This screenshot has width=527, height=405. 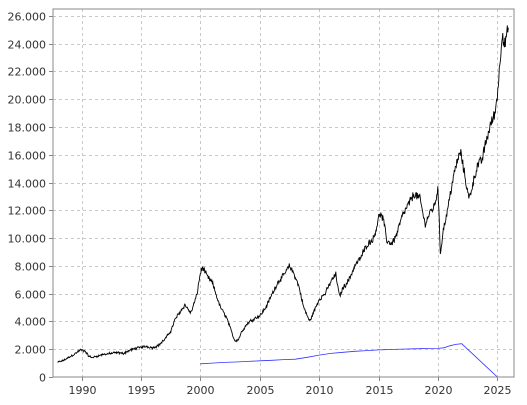 What do you see at coordinates (201, 390) in the screenshot?
I see `x-tick-label: 2000` at bounding box center [201, 390].